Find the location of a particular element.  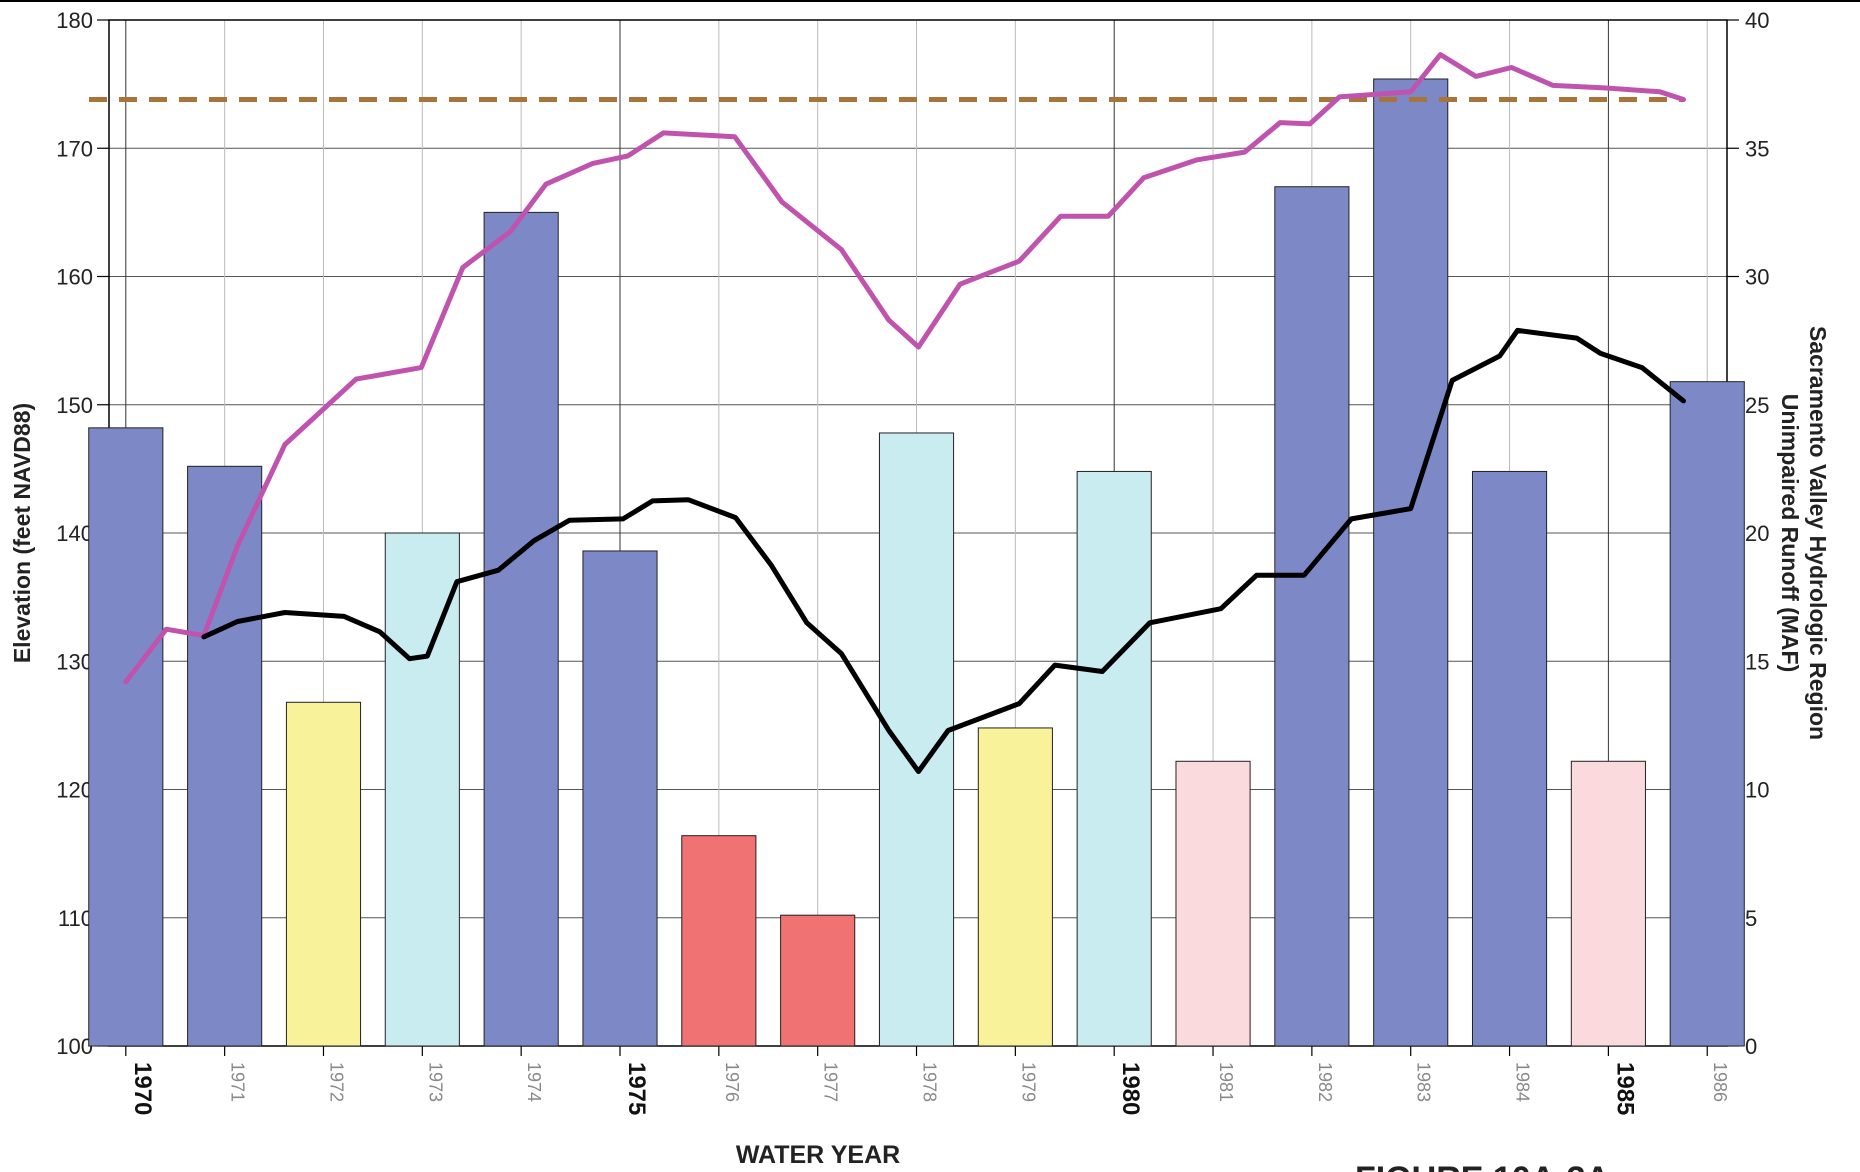

y-tick-label: 180 is located at coordinates (74, 20).